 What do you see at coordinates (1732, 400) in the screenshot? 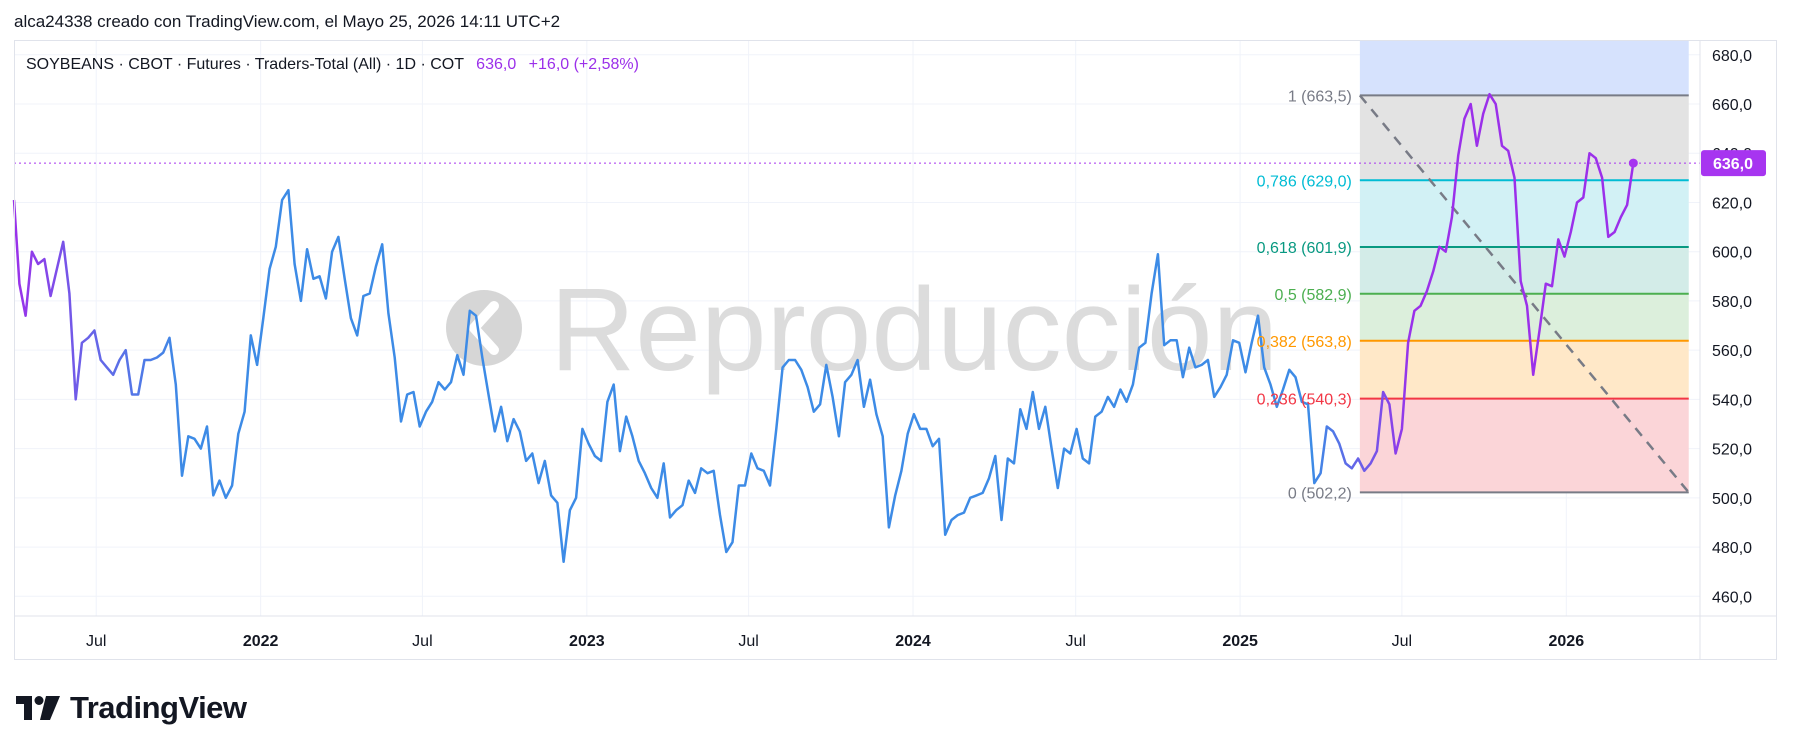
I see `y-tick-label: 540,0` at bounding box center [1732, 400].